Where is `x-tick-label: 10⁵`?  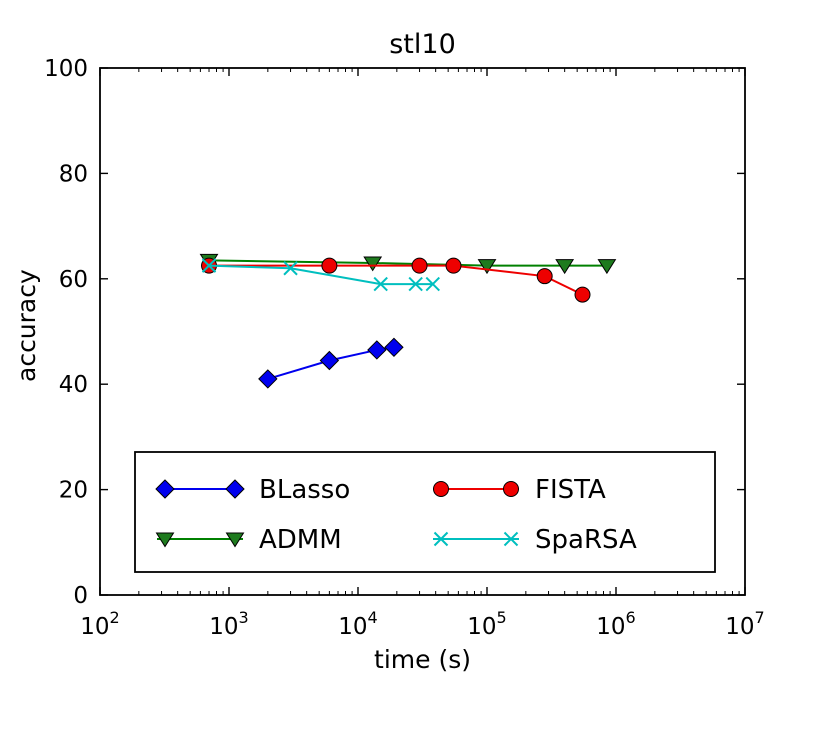 x-tick-label: 10⁵ is located at coordinates (486, 624).